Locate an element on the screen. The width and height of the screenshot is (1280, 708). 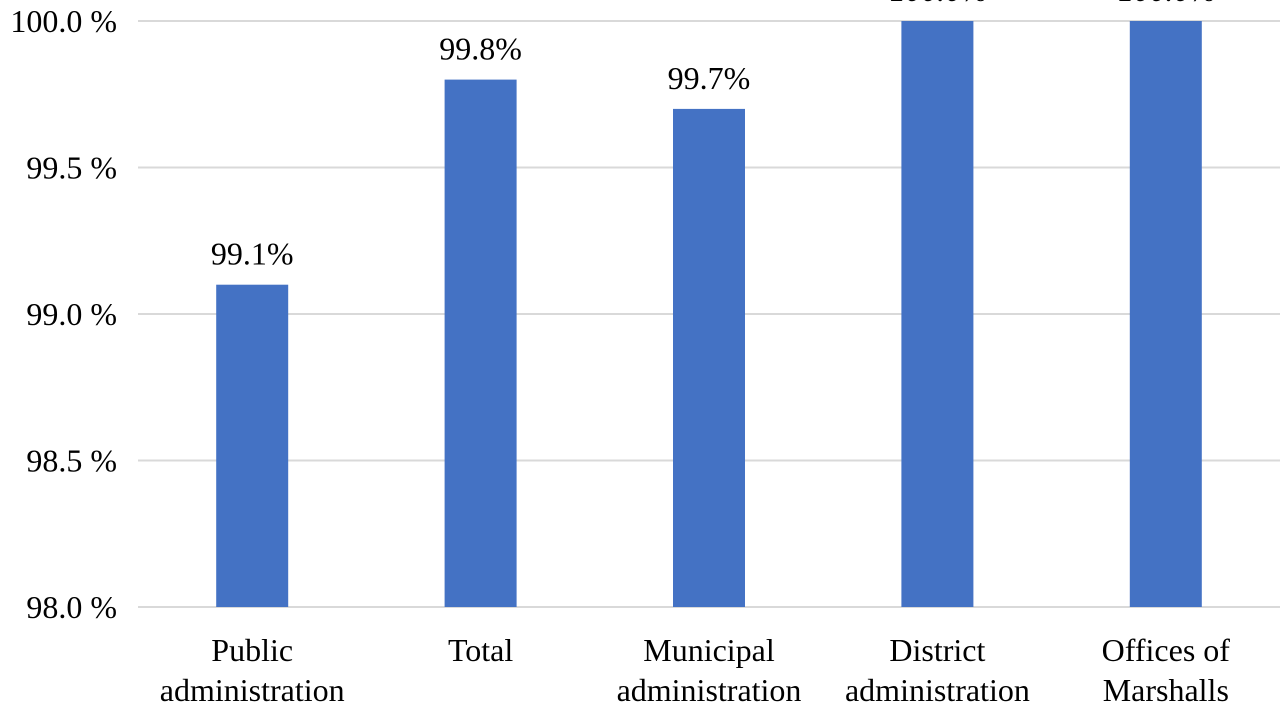
y-axis-tick-labels: 98.0 % 98.5 % 99.0 % 99.5 % 100.0 % is located at coordinates (63, 314).